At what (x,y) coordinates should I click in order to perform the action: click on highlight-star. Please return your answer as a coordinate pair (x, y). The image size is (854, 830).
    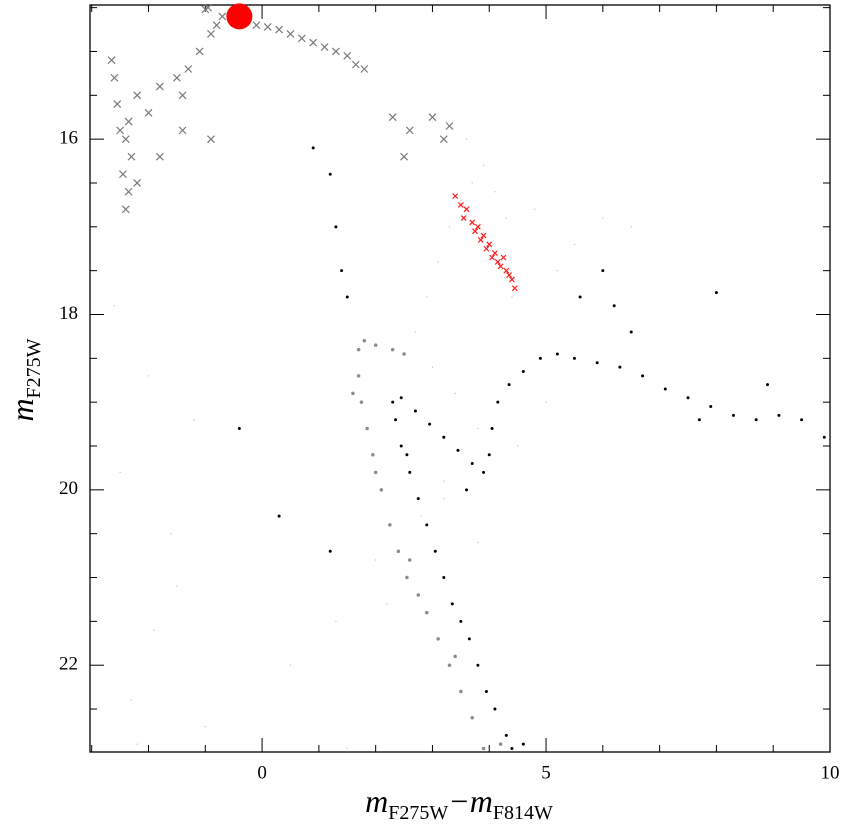
    Looking at the image, I should click on (239, 16).